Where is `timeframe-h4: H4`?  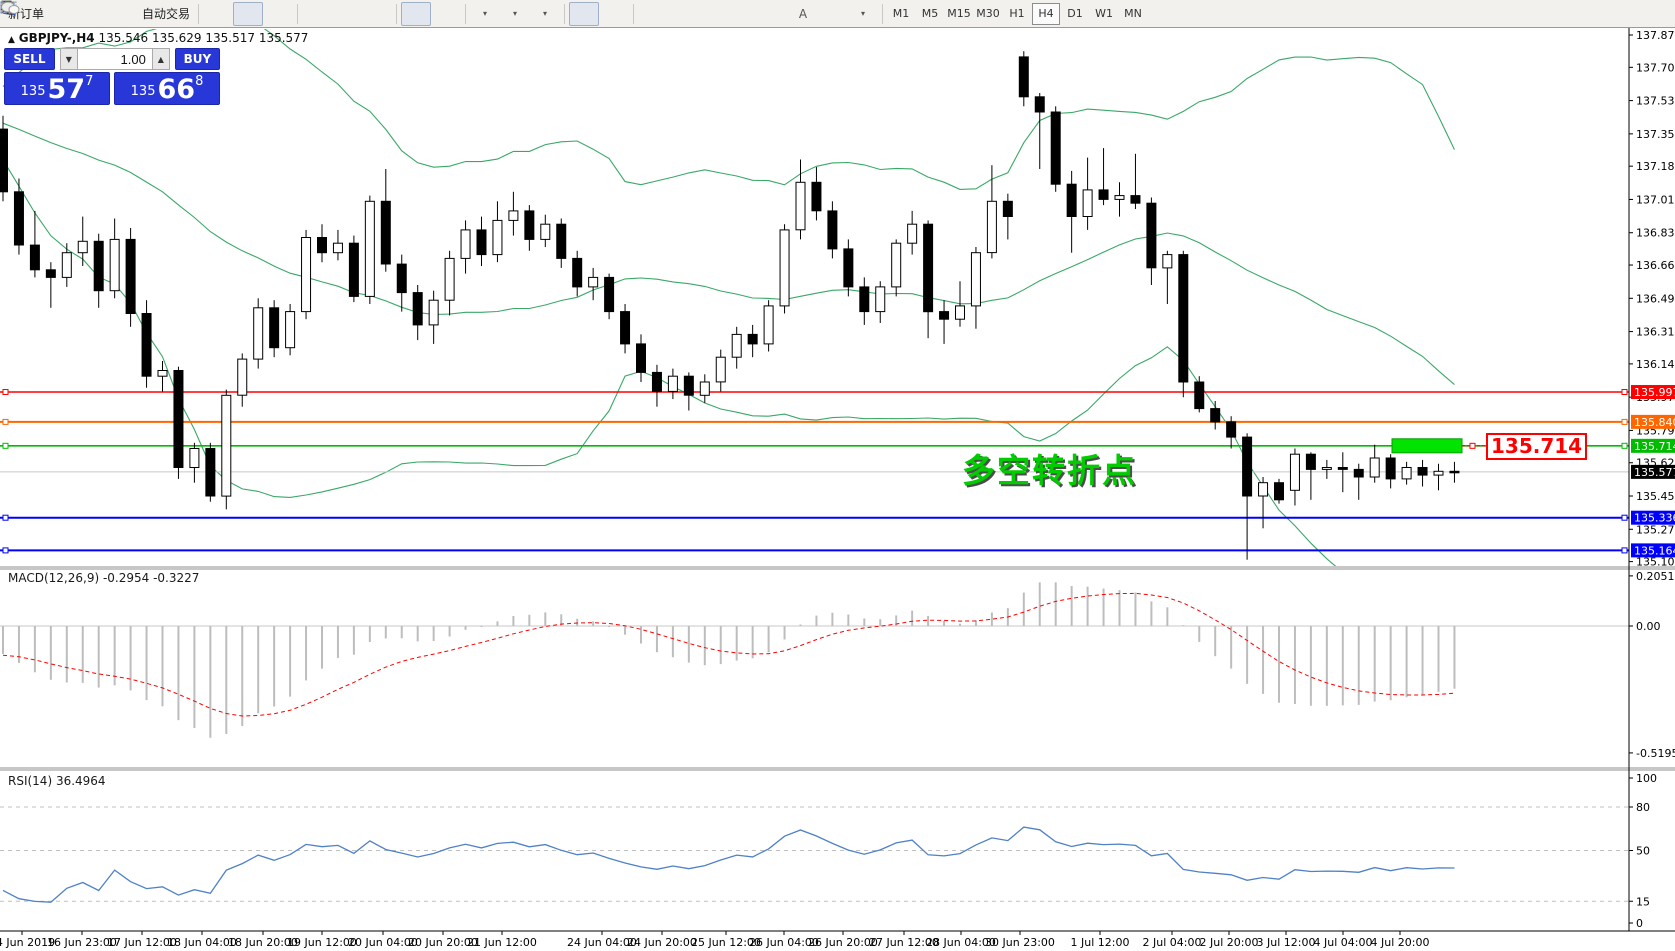
timeframe-h4: H4 is located at coordinates (1046, 13).